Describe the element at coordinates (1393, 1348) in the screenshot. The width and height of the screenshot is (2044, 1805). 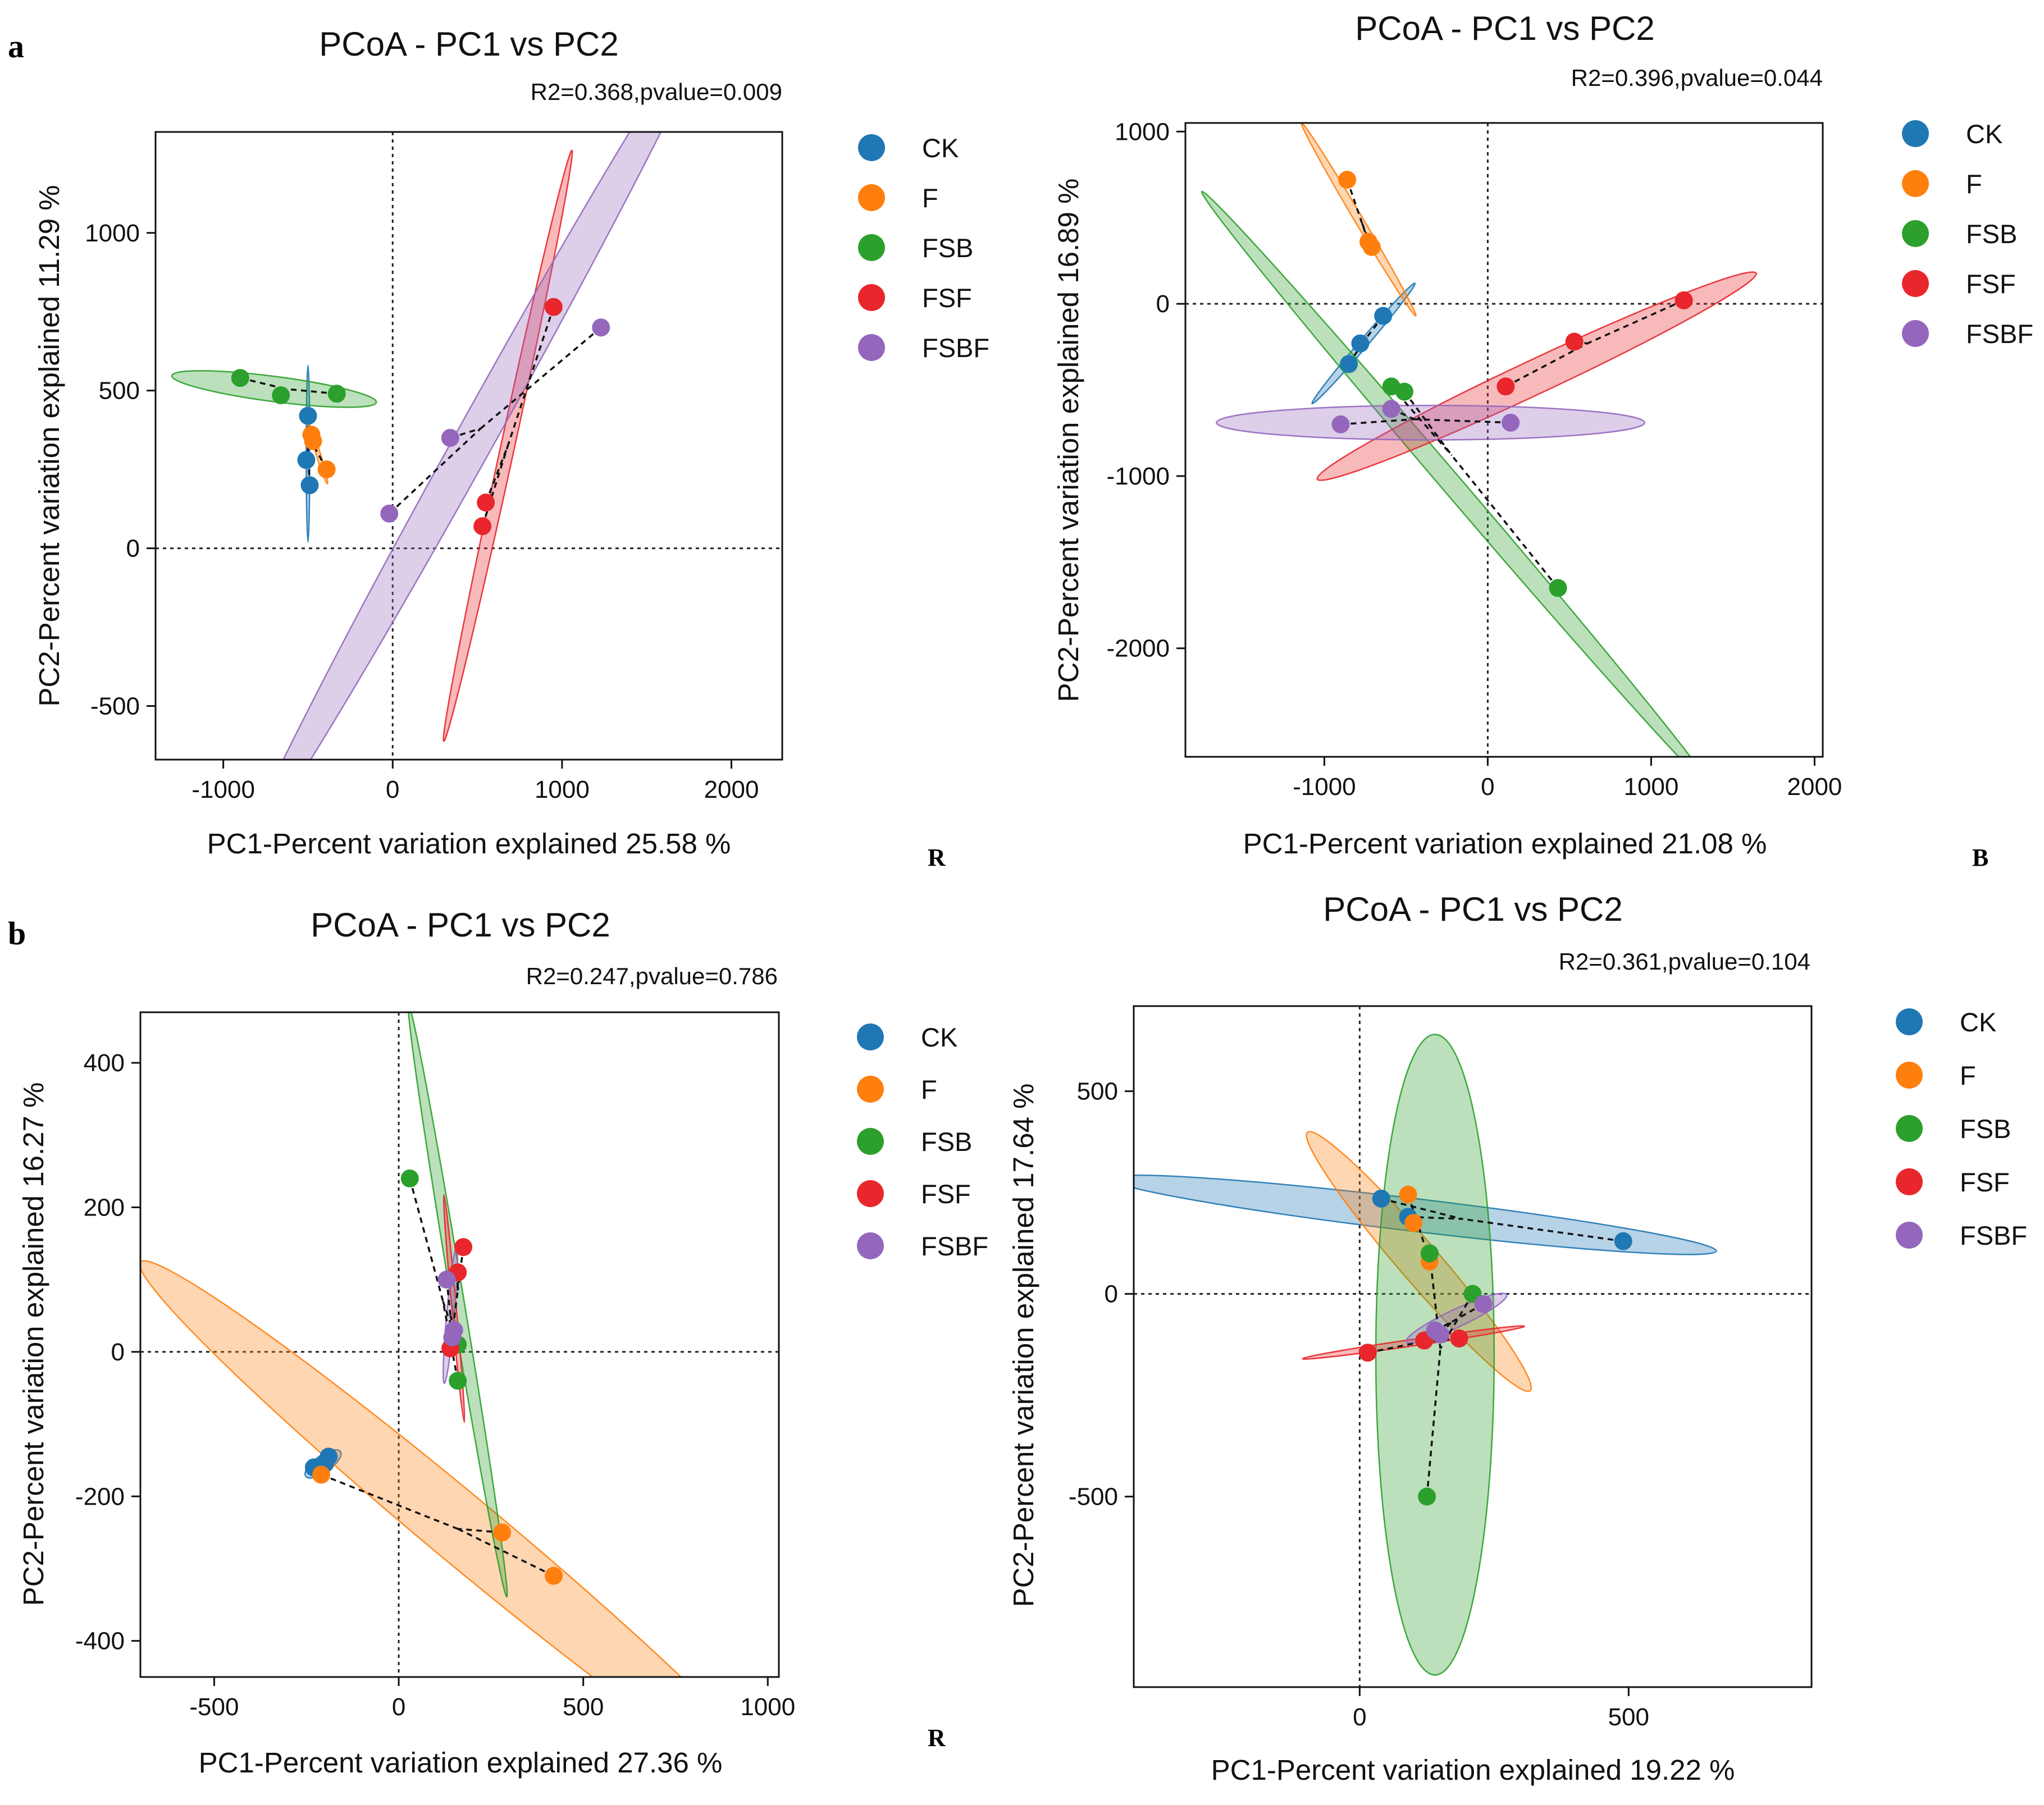
I see `spider-line-fsf` at that location.